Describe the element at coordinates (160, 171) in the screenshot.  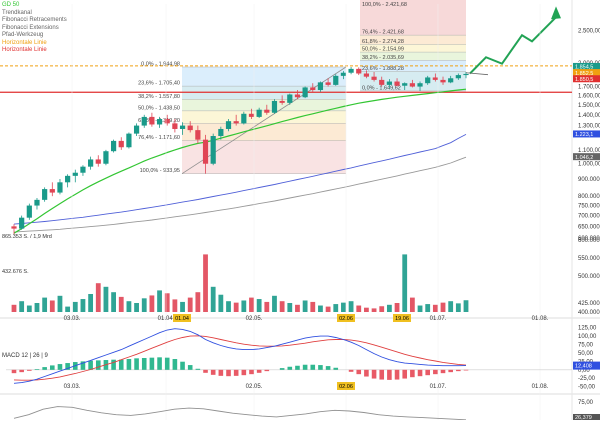
I see `fib-retracement-label: 100,0% - 933,95` at that location.